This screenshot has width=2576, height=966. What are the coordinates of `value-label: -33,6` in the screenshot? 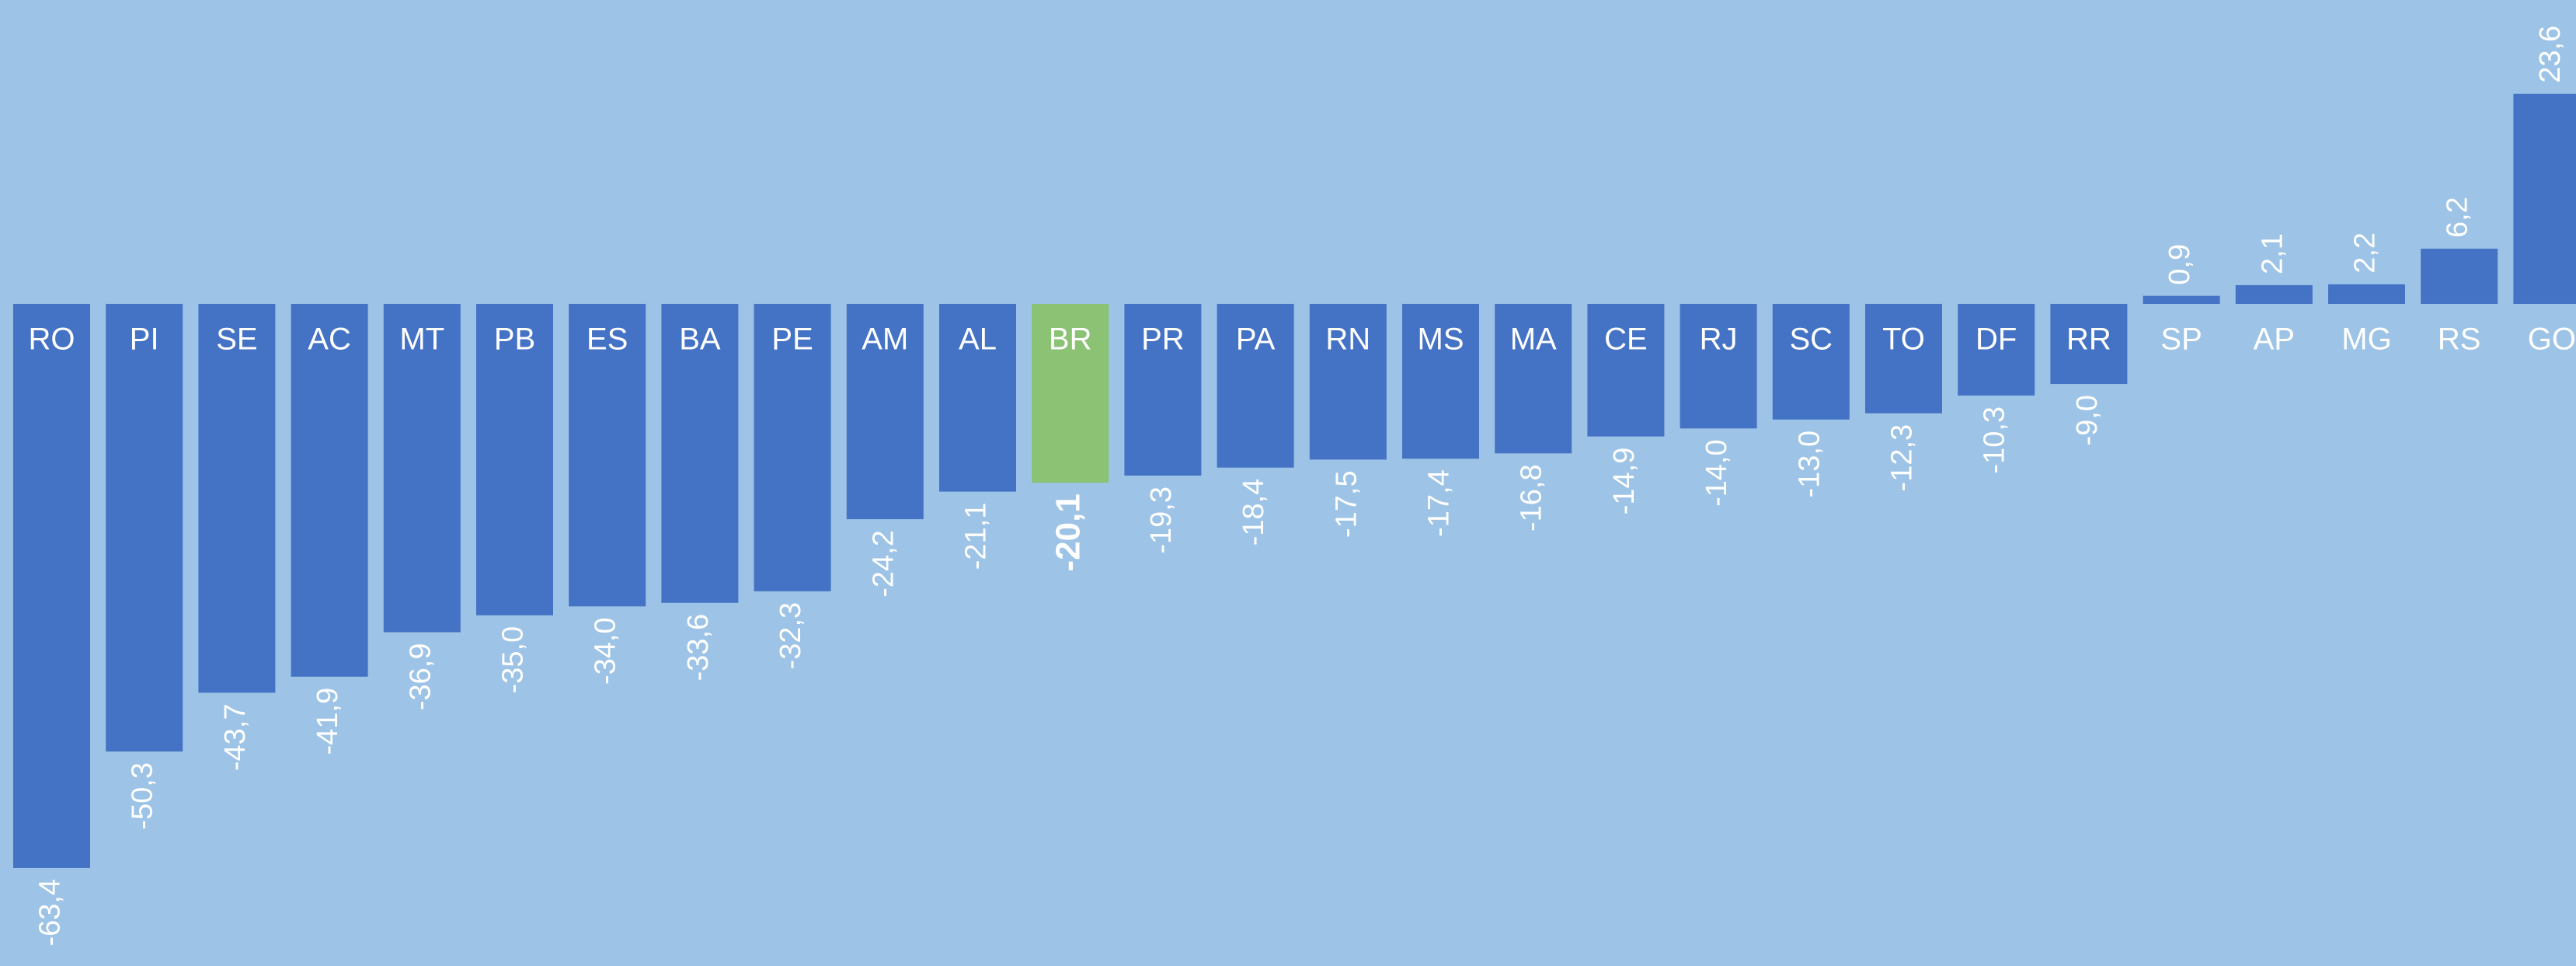 It's located at (698, 648).